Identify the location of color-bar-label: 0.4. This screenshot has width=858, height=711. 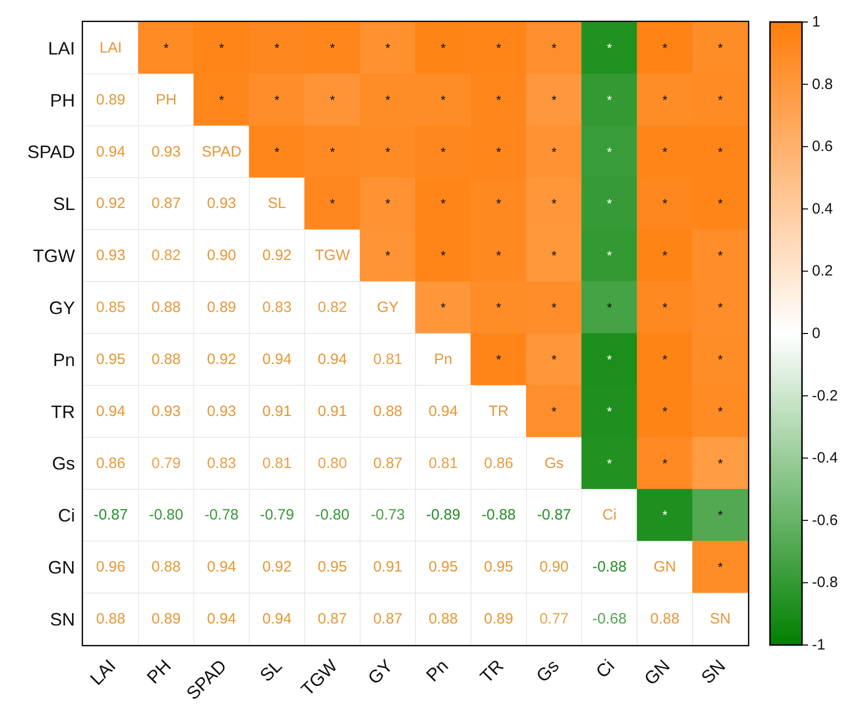
(822, 209).